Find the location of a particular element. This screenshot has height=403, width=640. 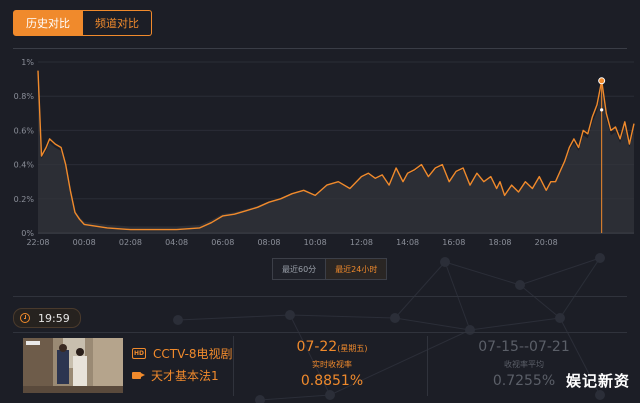

x-tick-label: 12:08 is located at coordinates (361, 242).